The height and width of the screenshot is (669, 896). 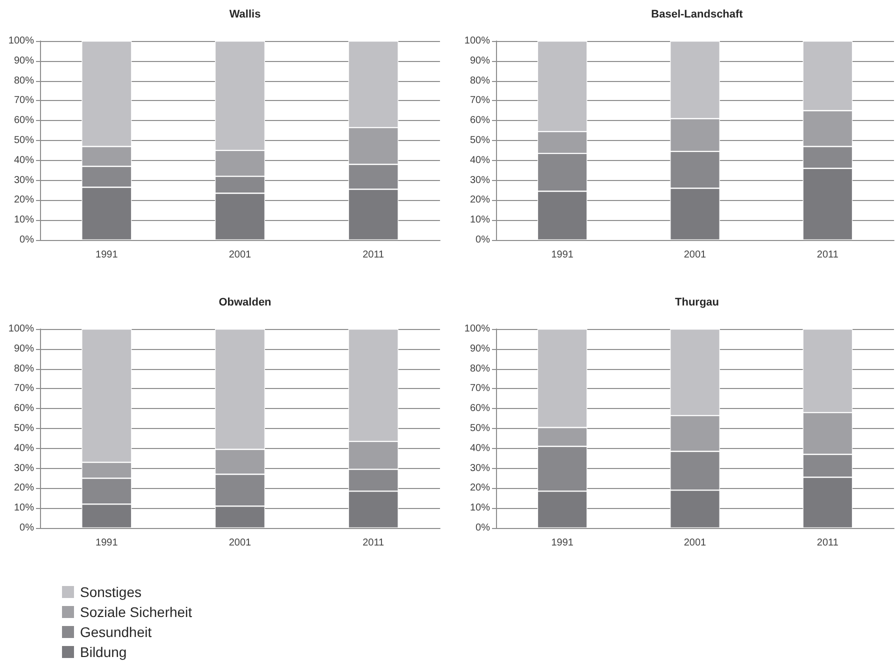 What do you see at coordinates (136, 612) in the screenshot?
I see `legend-label: Soziale Sicherheit` at bounding box center [136, 612].